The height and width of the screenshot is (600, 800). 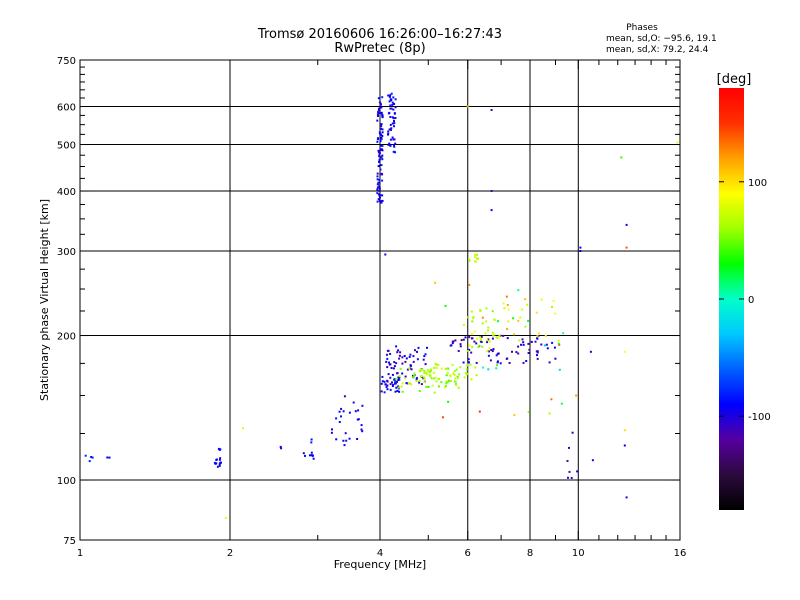 I want to click on phase-mean-x: mean, sd,X: 79.2, 24.4, so click(x=657, y=50).